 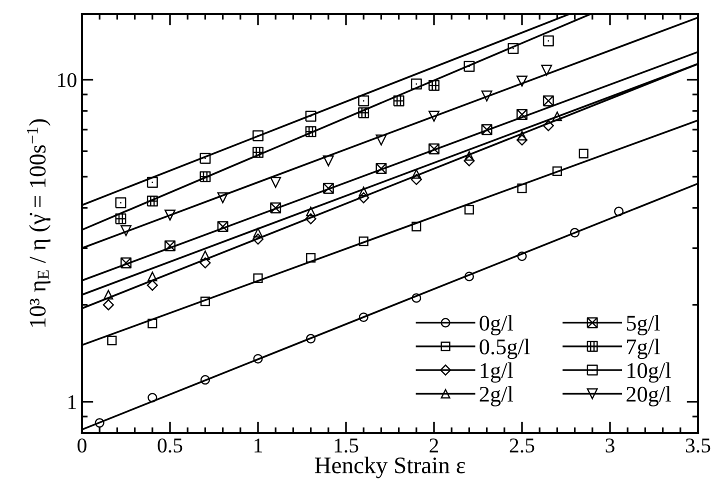 What do you see at coordinates (170, 445) in the screenshot?
I see `x-tick-label: 0.5` at bounding box center [170, 445].